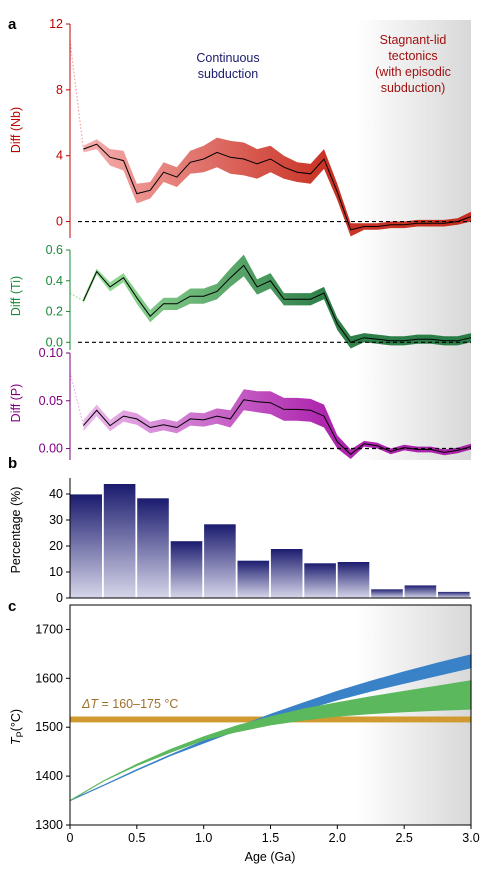  What do you see at coordinates (12, 606) in the screenshot?
I see `panel-label-c: c` at bounding box center [12, 606].